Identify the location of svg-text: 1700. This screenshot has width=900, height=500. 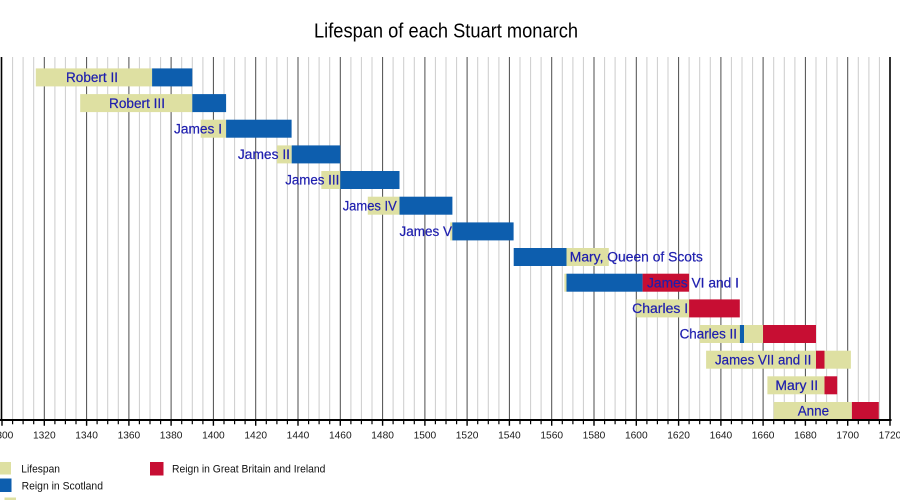
(847, 436).